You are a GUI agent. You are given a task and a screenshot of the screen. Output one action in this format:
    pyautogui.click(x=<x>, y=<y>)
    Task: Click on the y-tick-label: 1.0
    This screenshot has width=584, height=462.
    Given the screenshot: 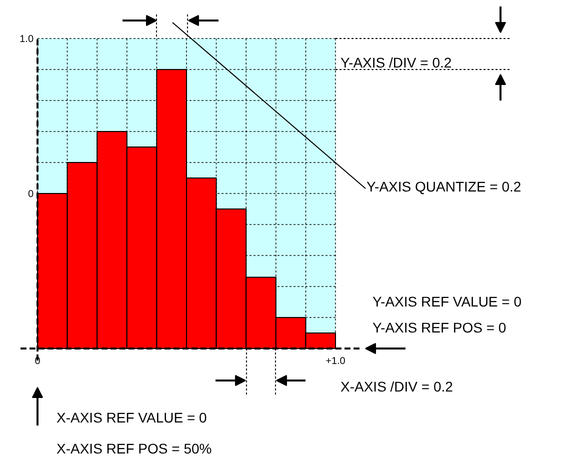 What is the action you would take?
    pyautogui.click(x=27, y=39)
    